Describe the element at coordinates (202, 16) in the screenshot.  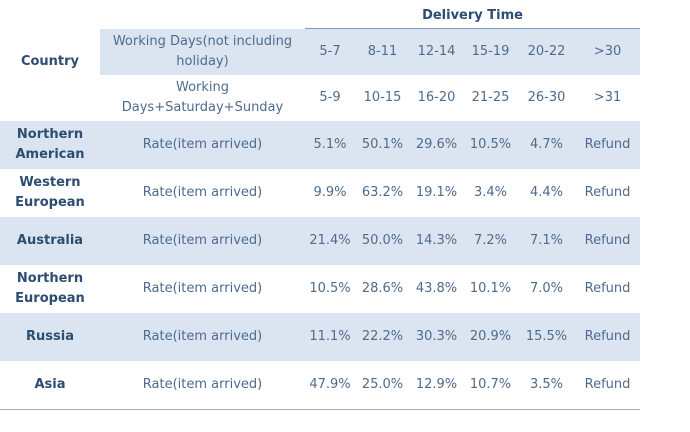
I see `spacer` at that location.